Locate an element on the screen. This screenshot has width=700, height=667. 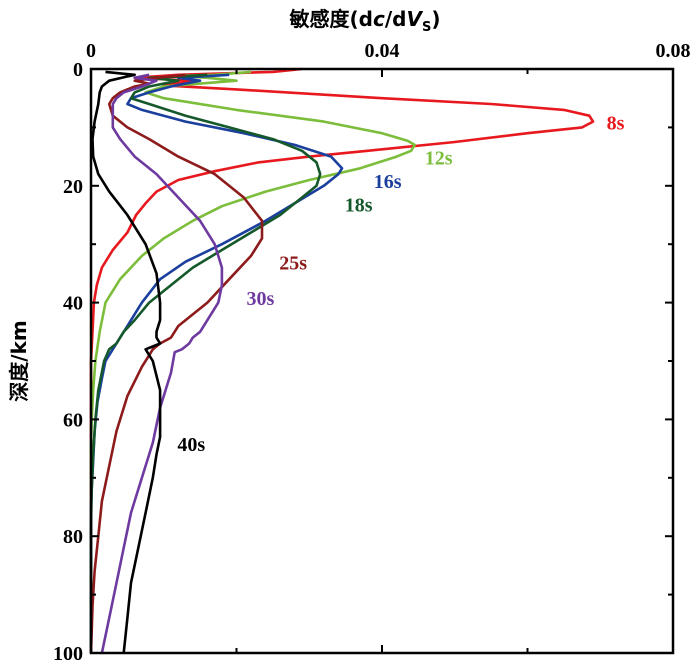
series-line-40s is located at coordinates (126, 362).